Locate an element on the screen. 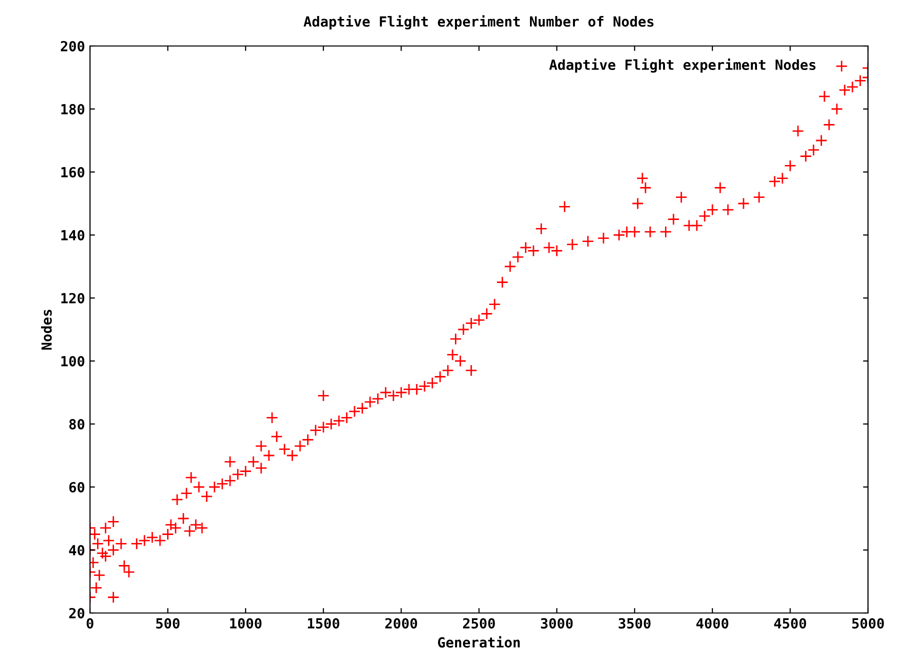 Image resolution: width=897 pixels, height=672 pixels. y-tick-label: 200 is located at coordinates (72, 46).